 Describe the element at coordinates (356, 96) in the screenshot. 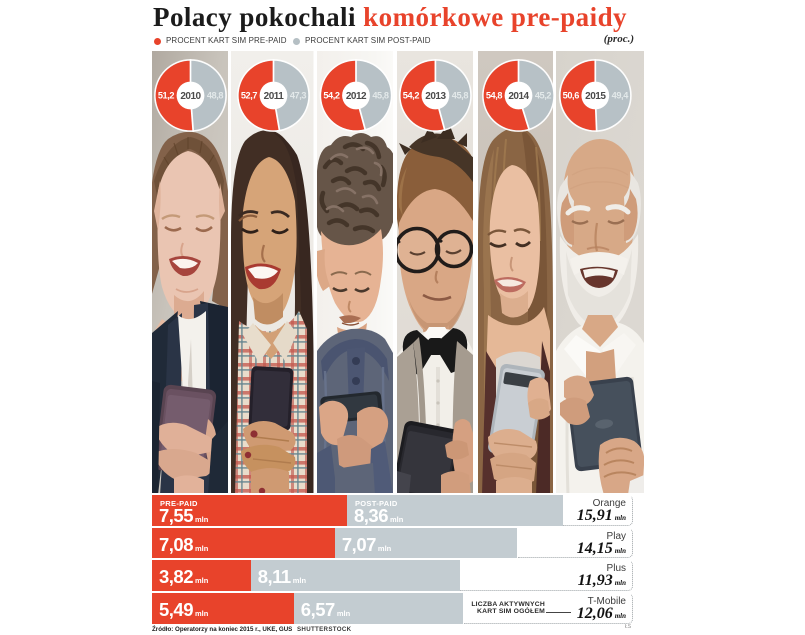

I see `svg-text: 2012` at that location.